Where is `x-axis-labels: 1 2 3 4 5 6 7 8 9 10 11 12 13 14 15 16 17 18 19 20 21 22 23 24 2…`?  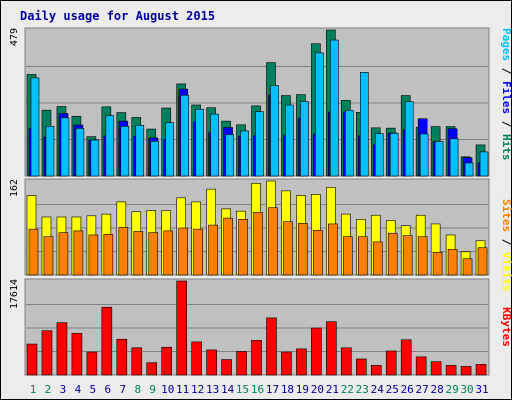 x-axis-labels: 1 2 3 4 5 6 7 8 9 10 11 12 13 14 15 16 17 18 19 20 21 22 23 24 2… is located at coordinates (259, 389).